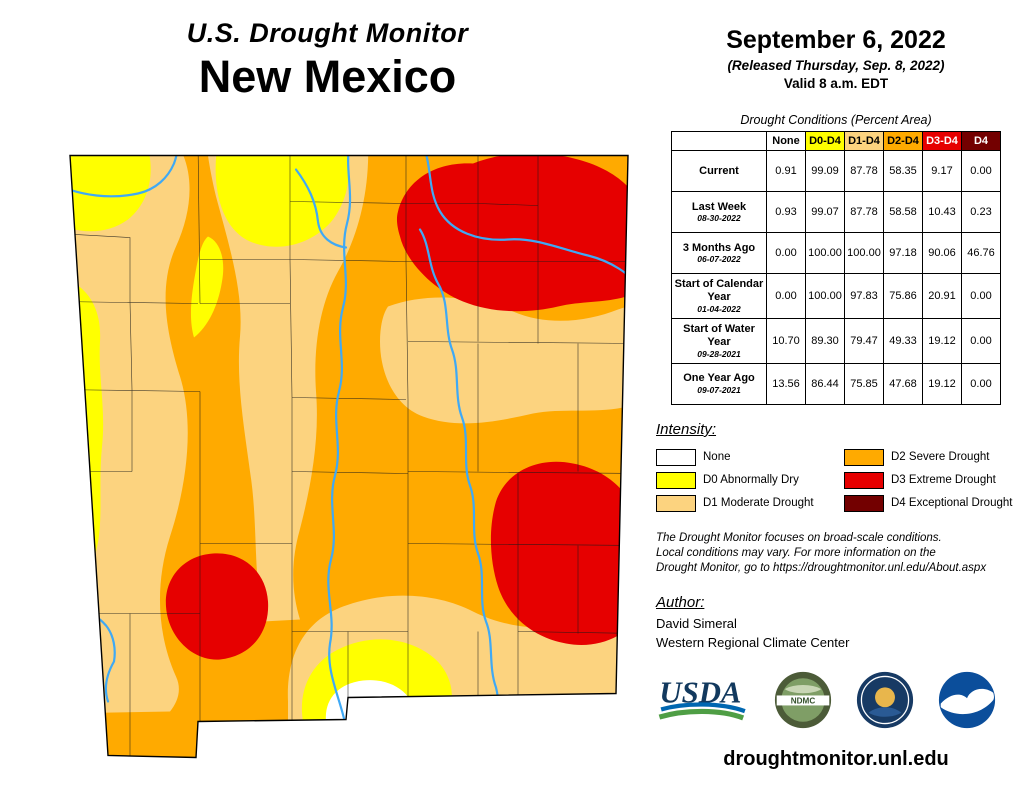  I want to click on legend-item: D0 Abnormally Dry, so click(750, 480).